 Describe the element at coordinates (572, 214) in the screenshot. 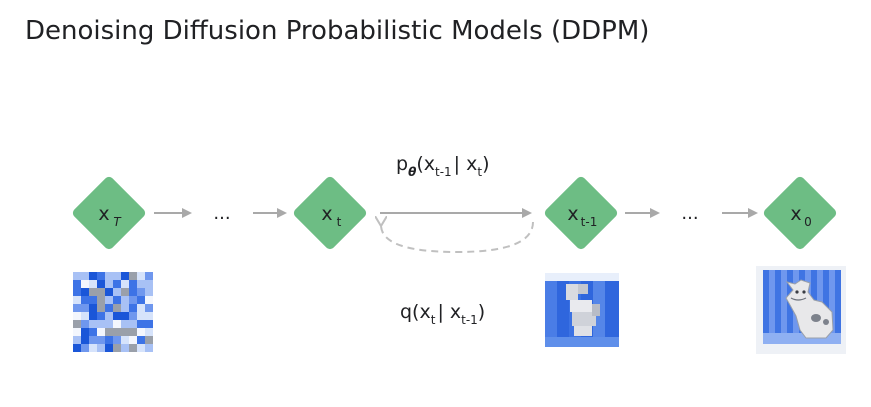

I see `node-xt-1-label: x` at that location.